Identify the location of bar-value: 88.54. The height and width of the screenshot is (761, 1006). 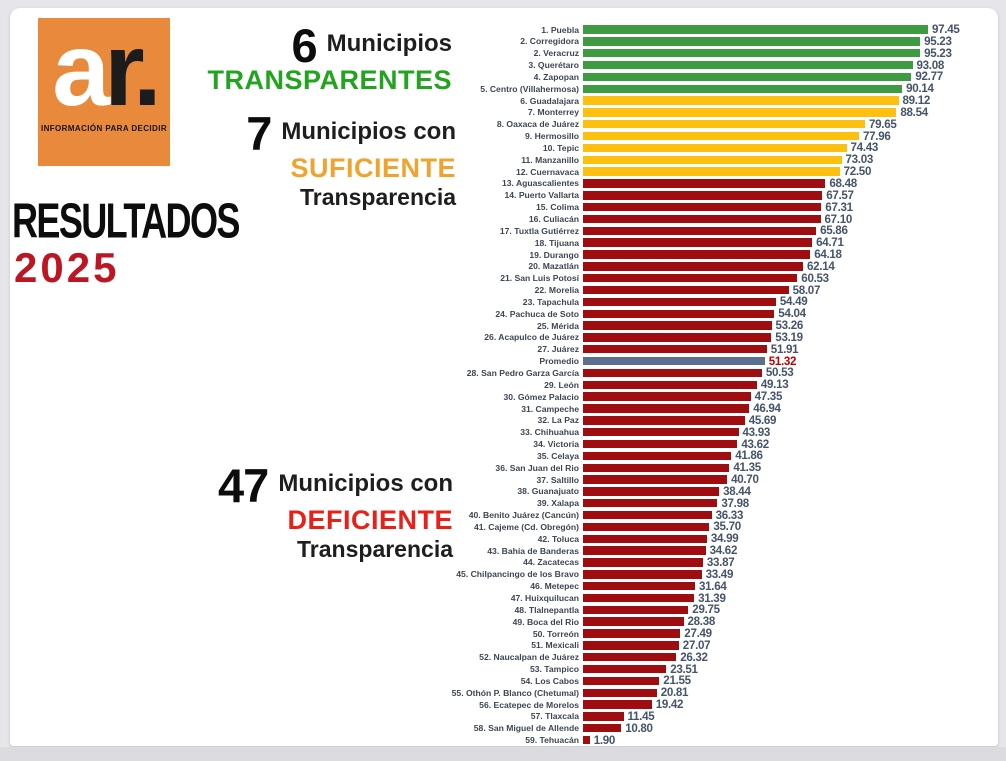
(914, 112).